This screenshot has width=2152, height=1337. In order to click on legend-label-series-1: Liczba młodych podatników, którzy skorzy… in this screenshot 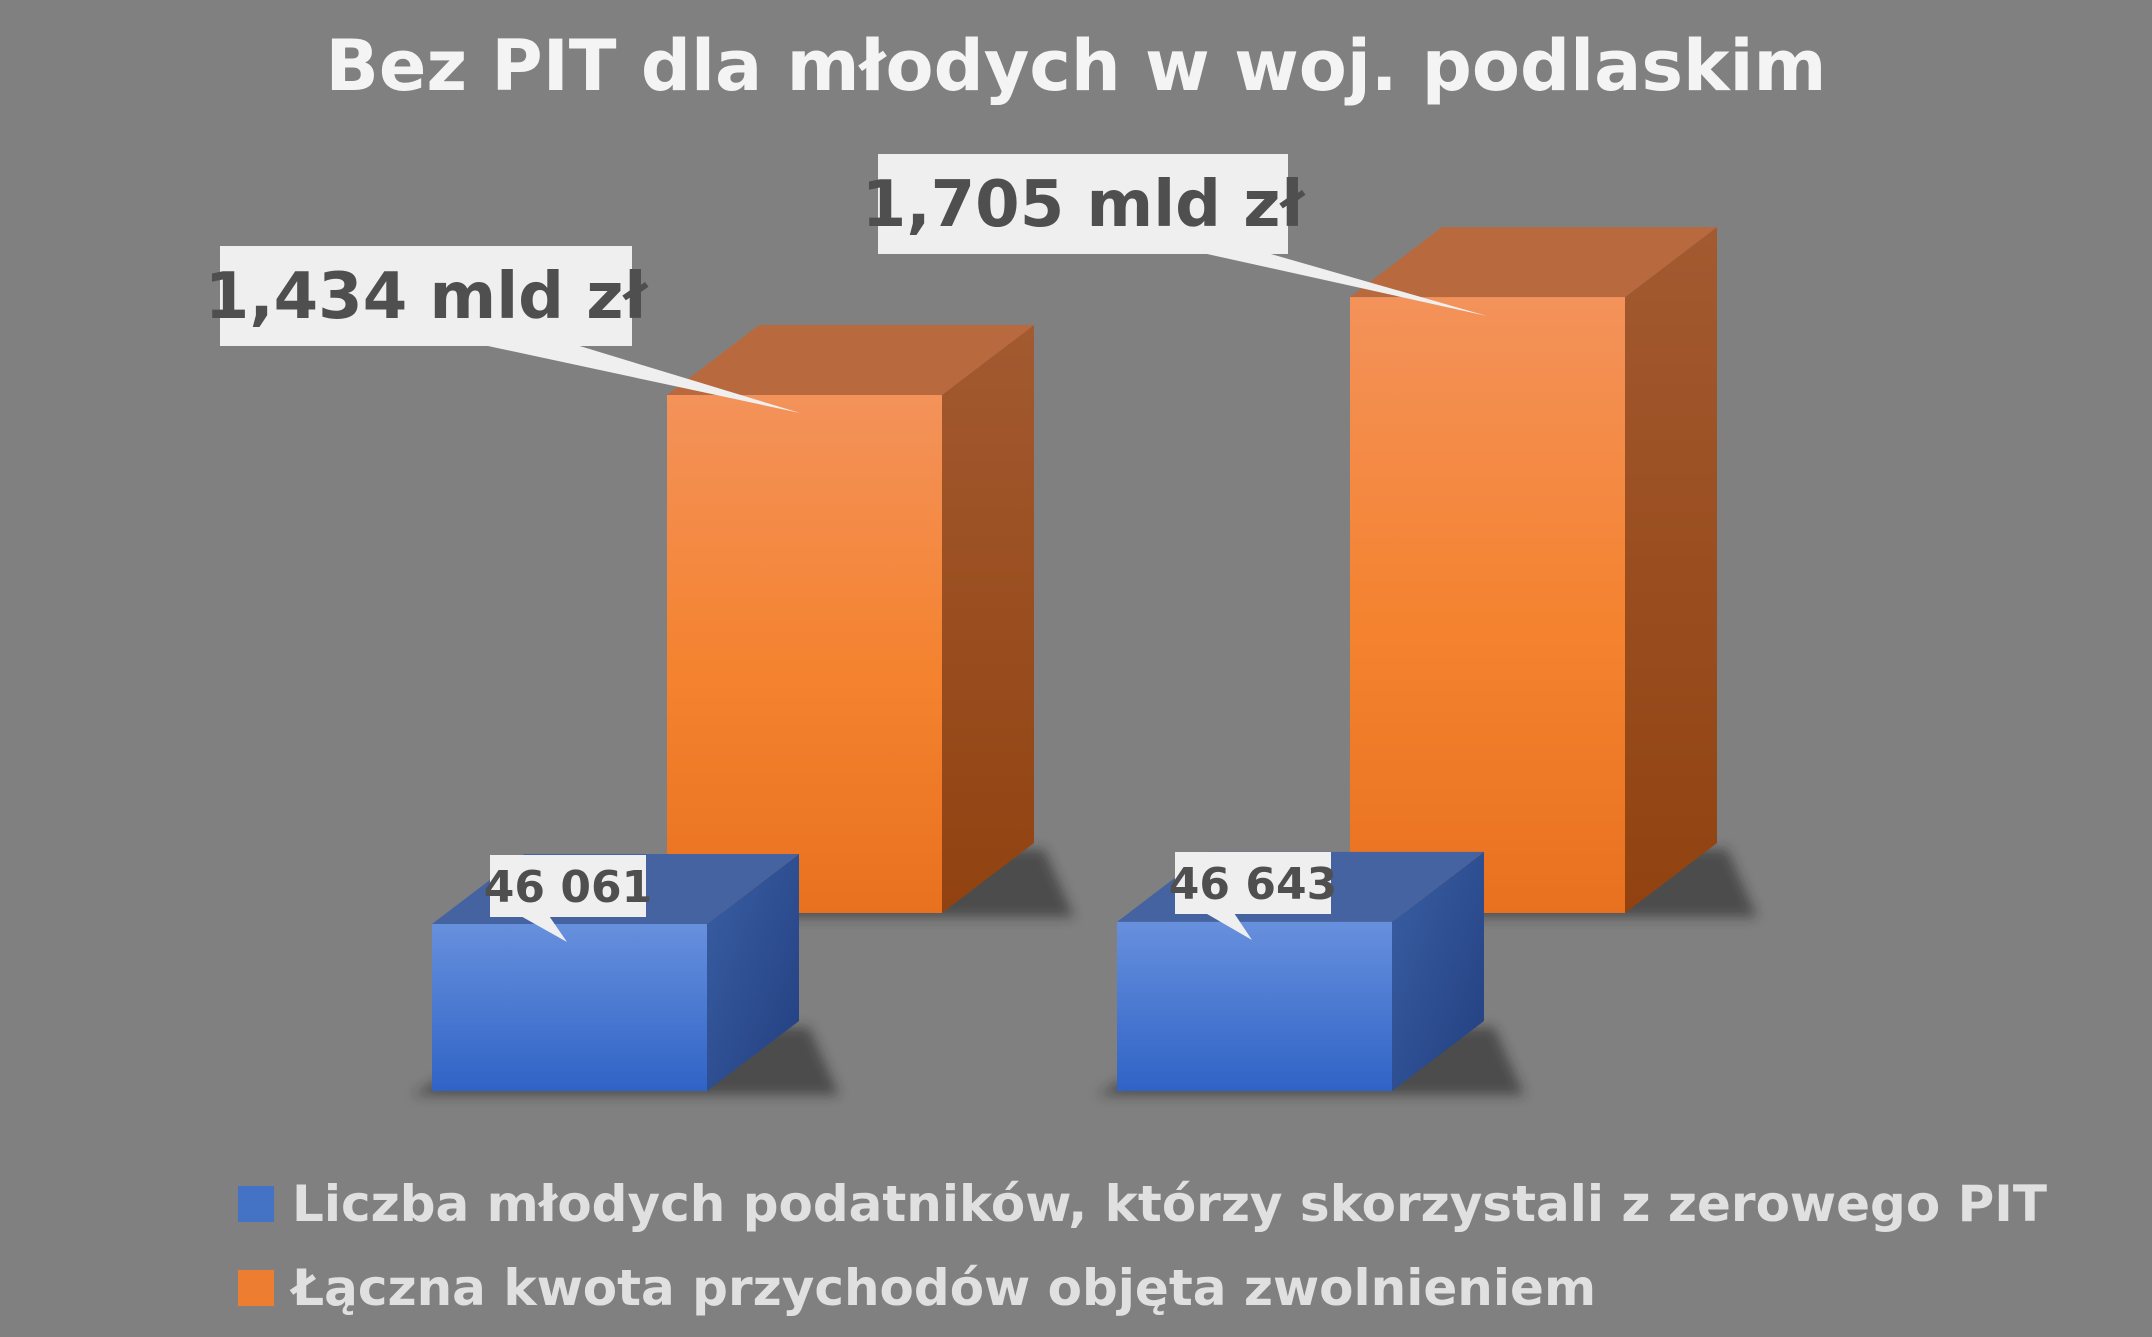, I will do `click(1169, 1204)`.